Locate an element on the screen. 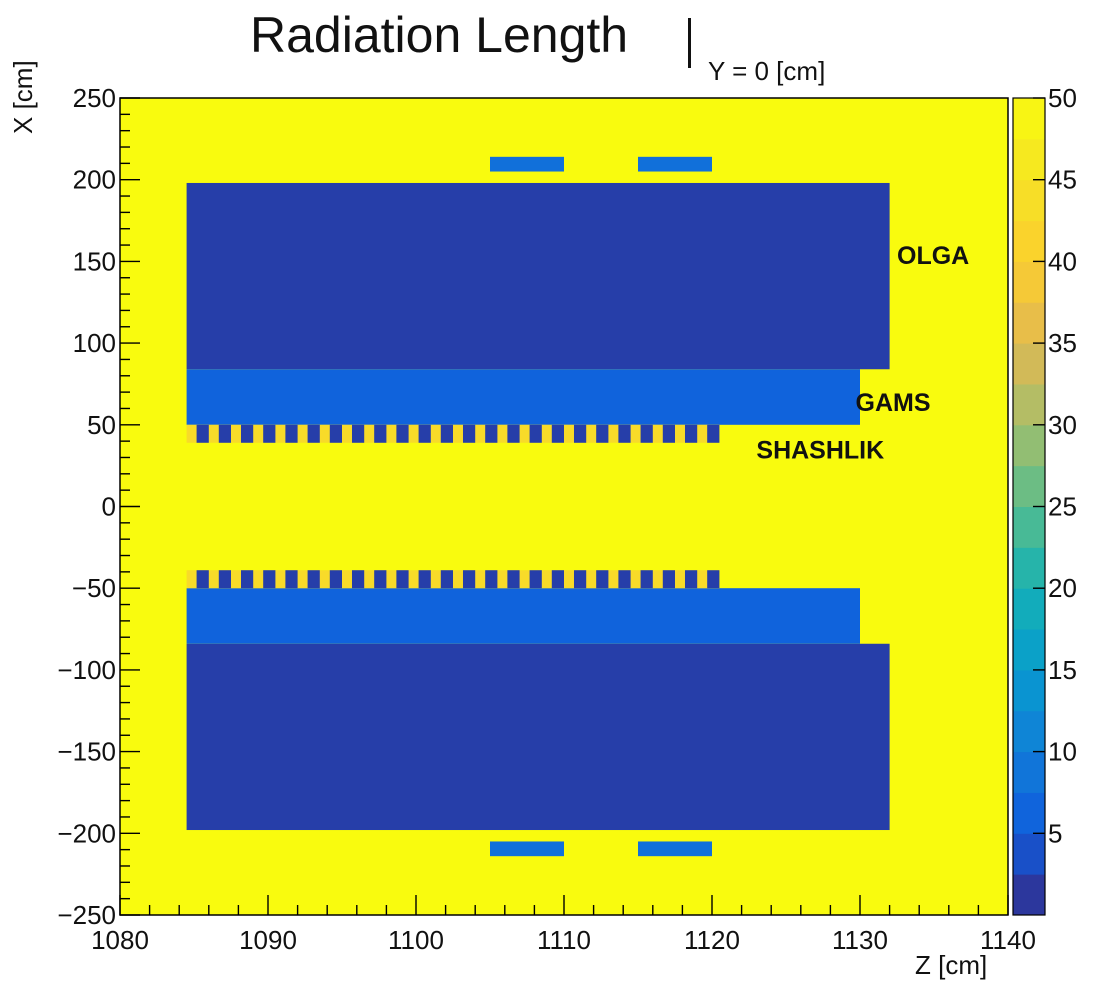 Image resolution: width=1113 pixels, height=994 pixels. colorbar-tick-label: 15 is located at coordinates (1062, 670).